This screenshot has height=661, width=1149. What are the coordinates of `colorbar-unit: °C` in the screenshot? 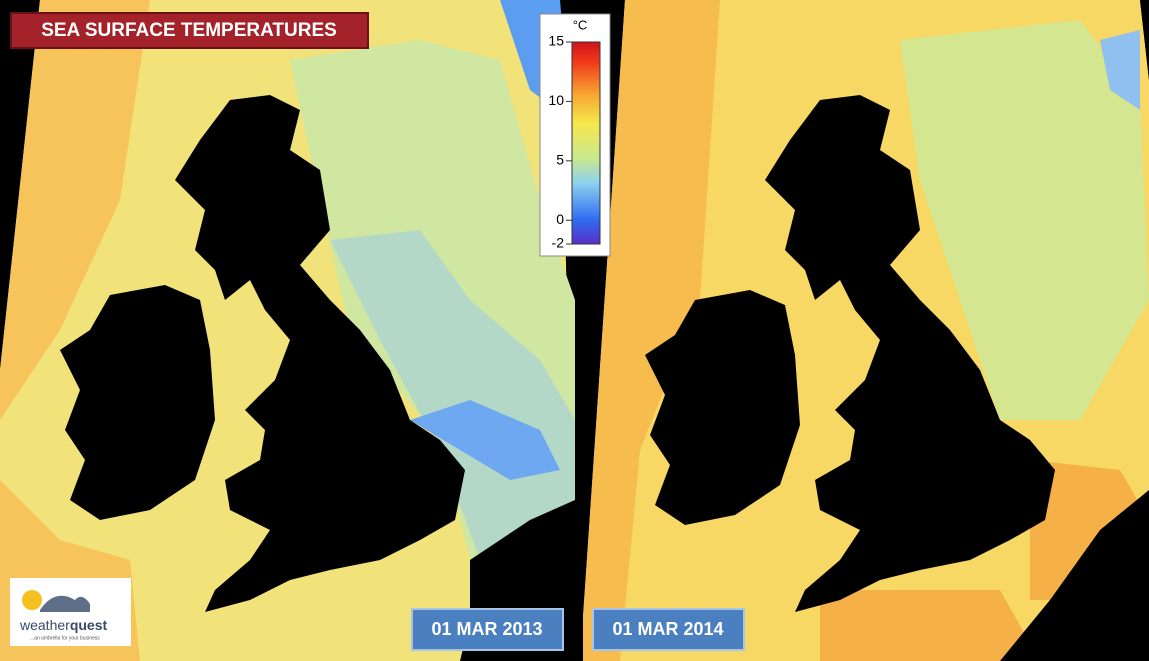 It's located at (580, 24).